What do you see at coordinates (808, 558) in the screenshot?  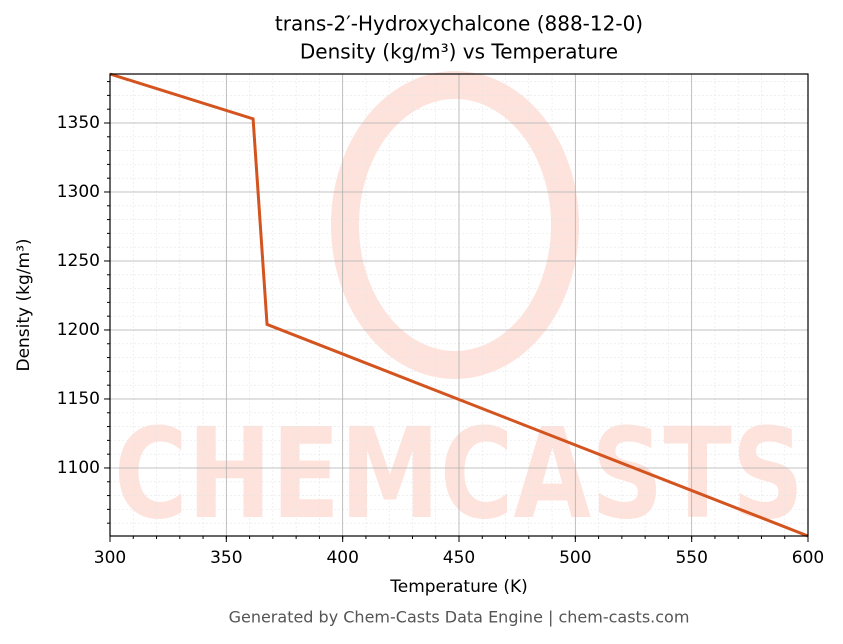 I see `x-tick-label: 600` at bounding box center [808, 558].